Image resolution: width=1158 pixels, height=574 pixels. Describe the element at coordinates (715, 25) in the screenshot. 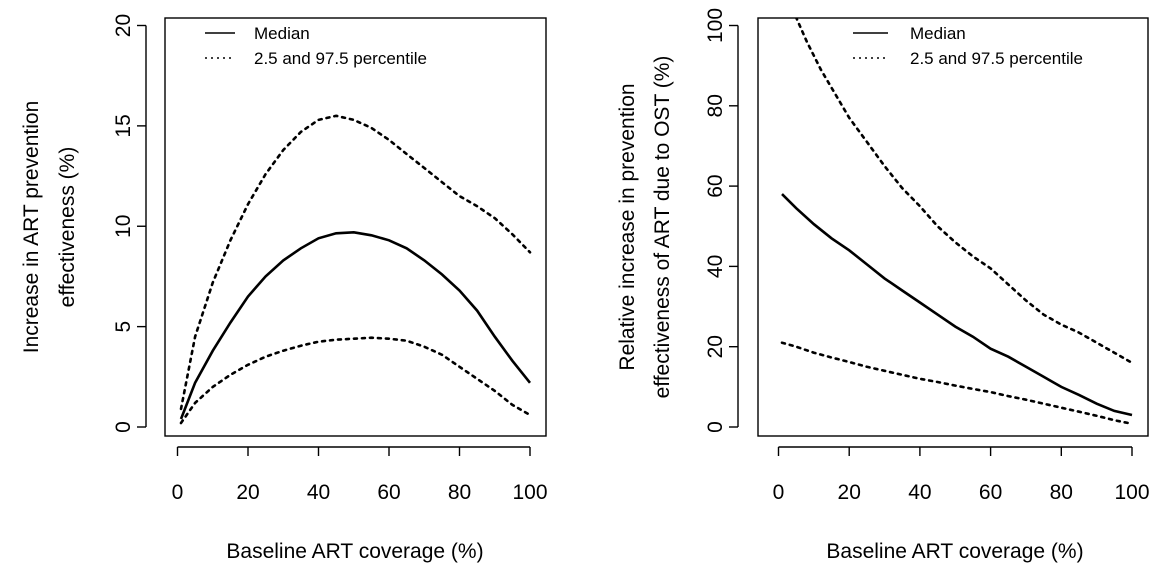

I see `y-tick-label: 100` at that location.